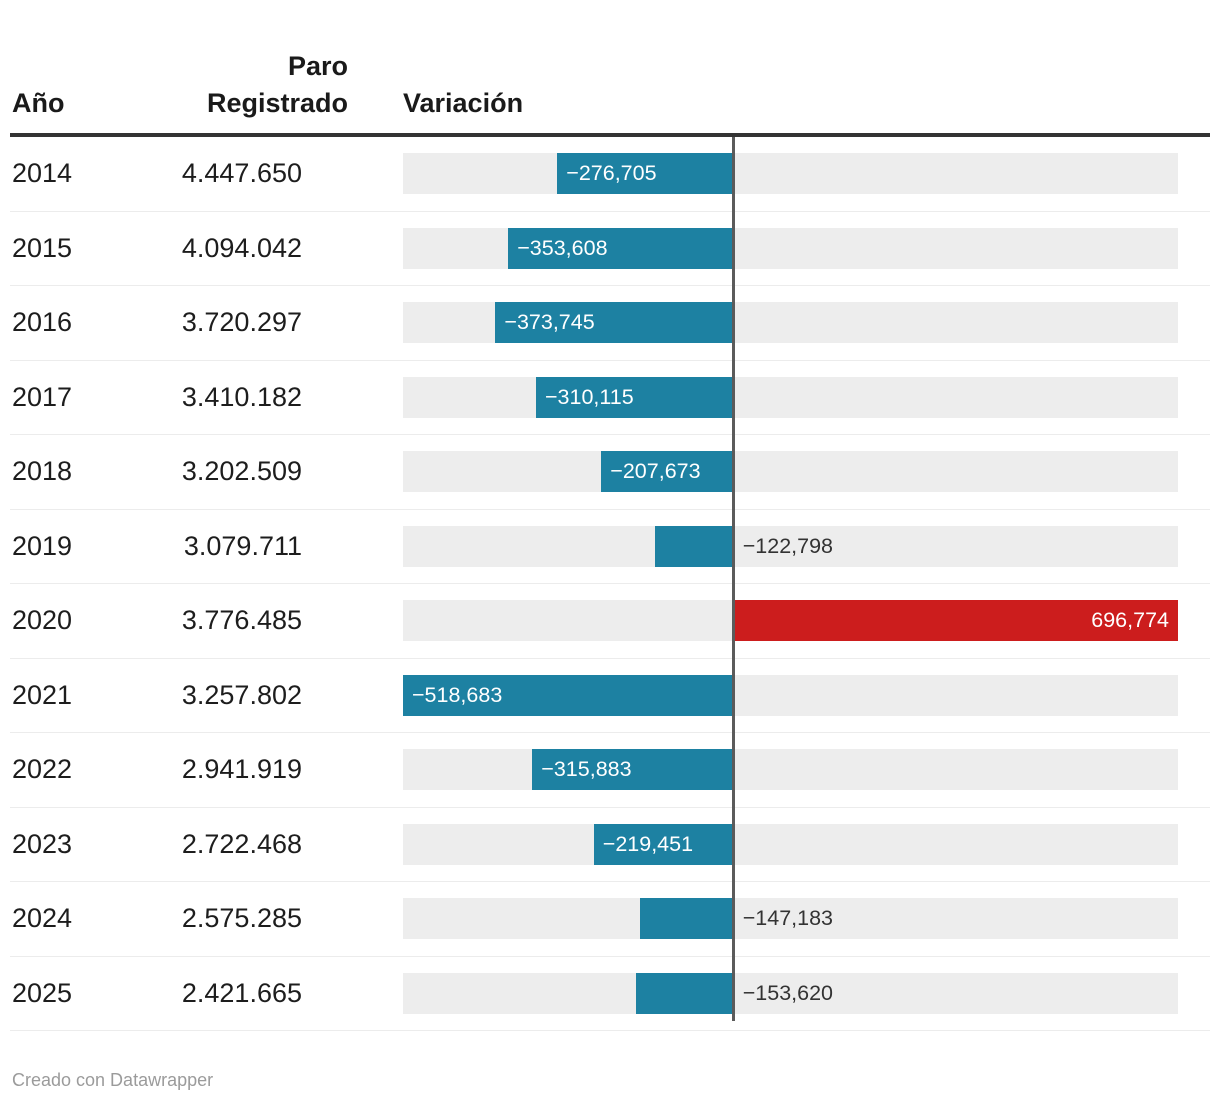 This screenshot has height=1100, width=1220. What do you see at coordinates (42, 992) in the screenshot?
I see `year-cell: 2025` at bounding box center [42, 992].